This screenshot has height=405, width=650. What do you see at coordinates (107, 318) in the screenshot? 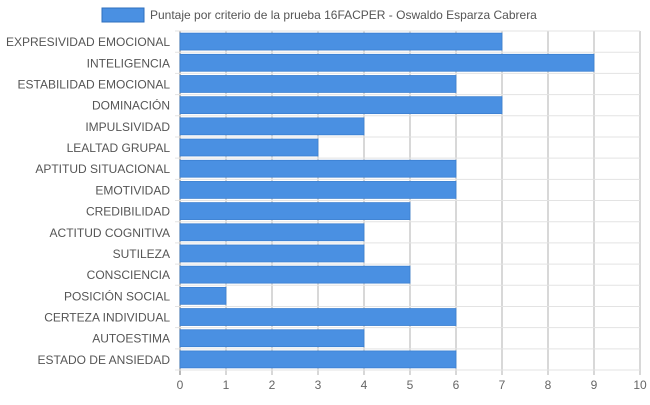
I see `y-category-label: CERTEZA INDIVIDUAL` at bounding box center [107, 318].